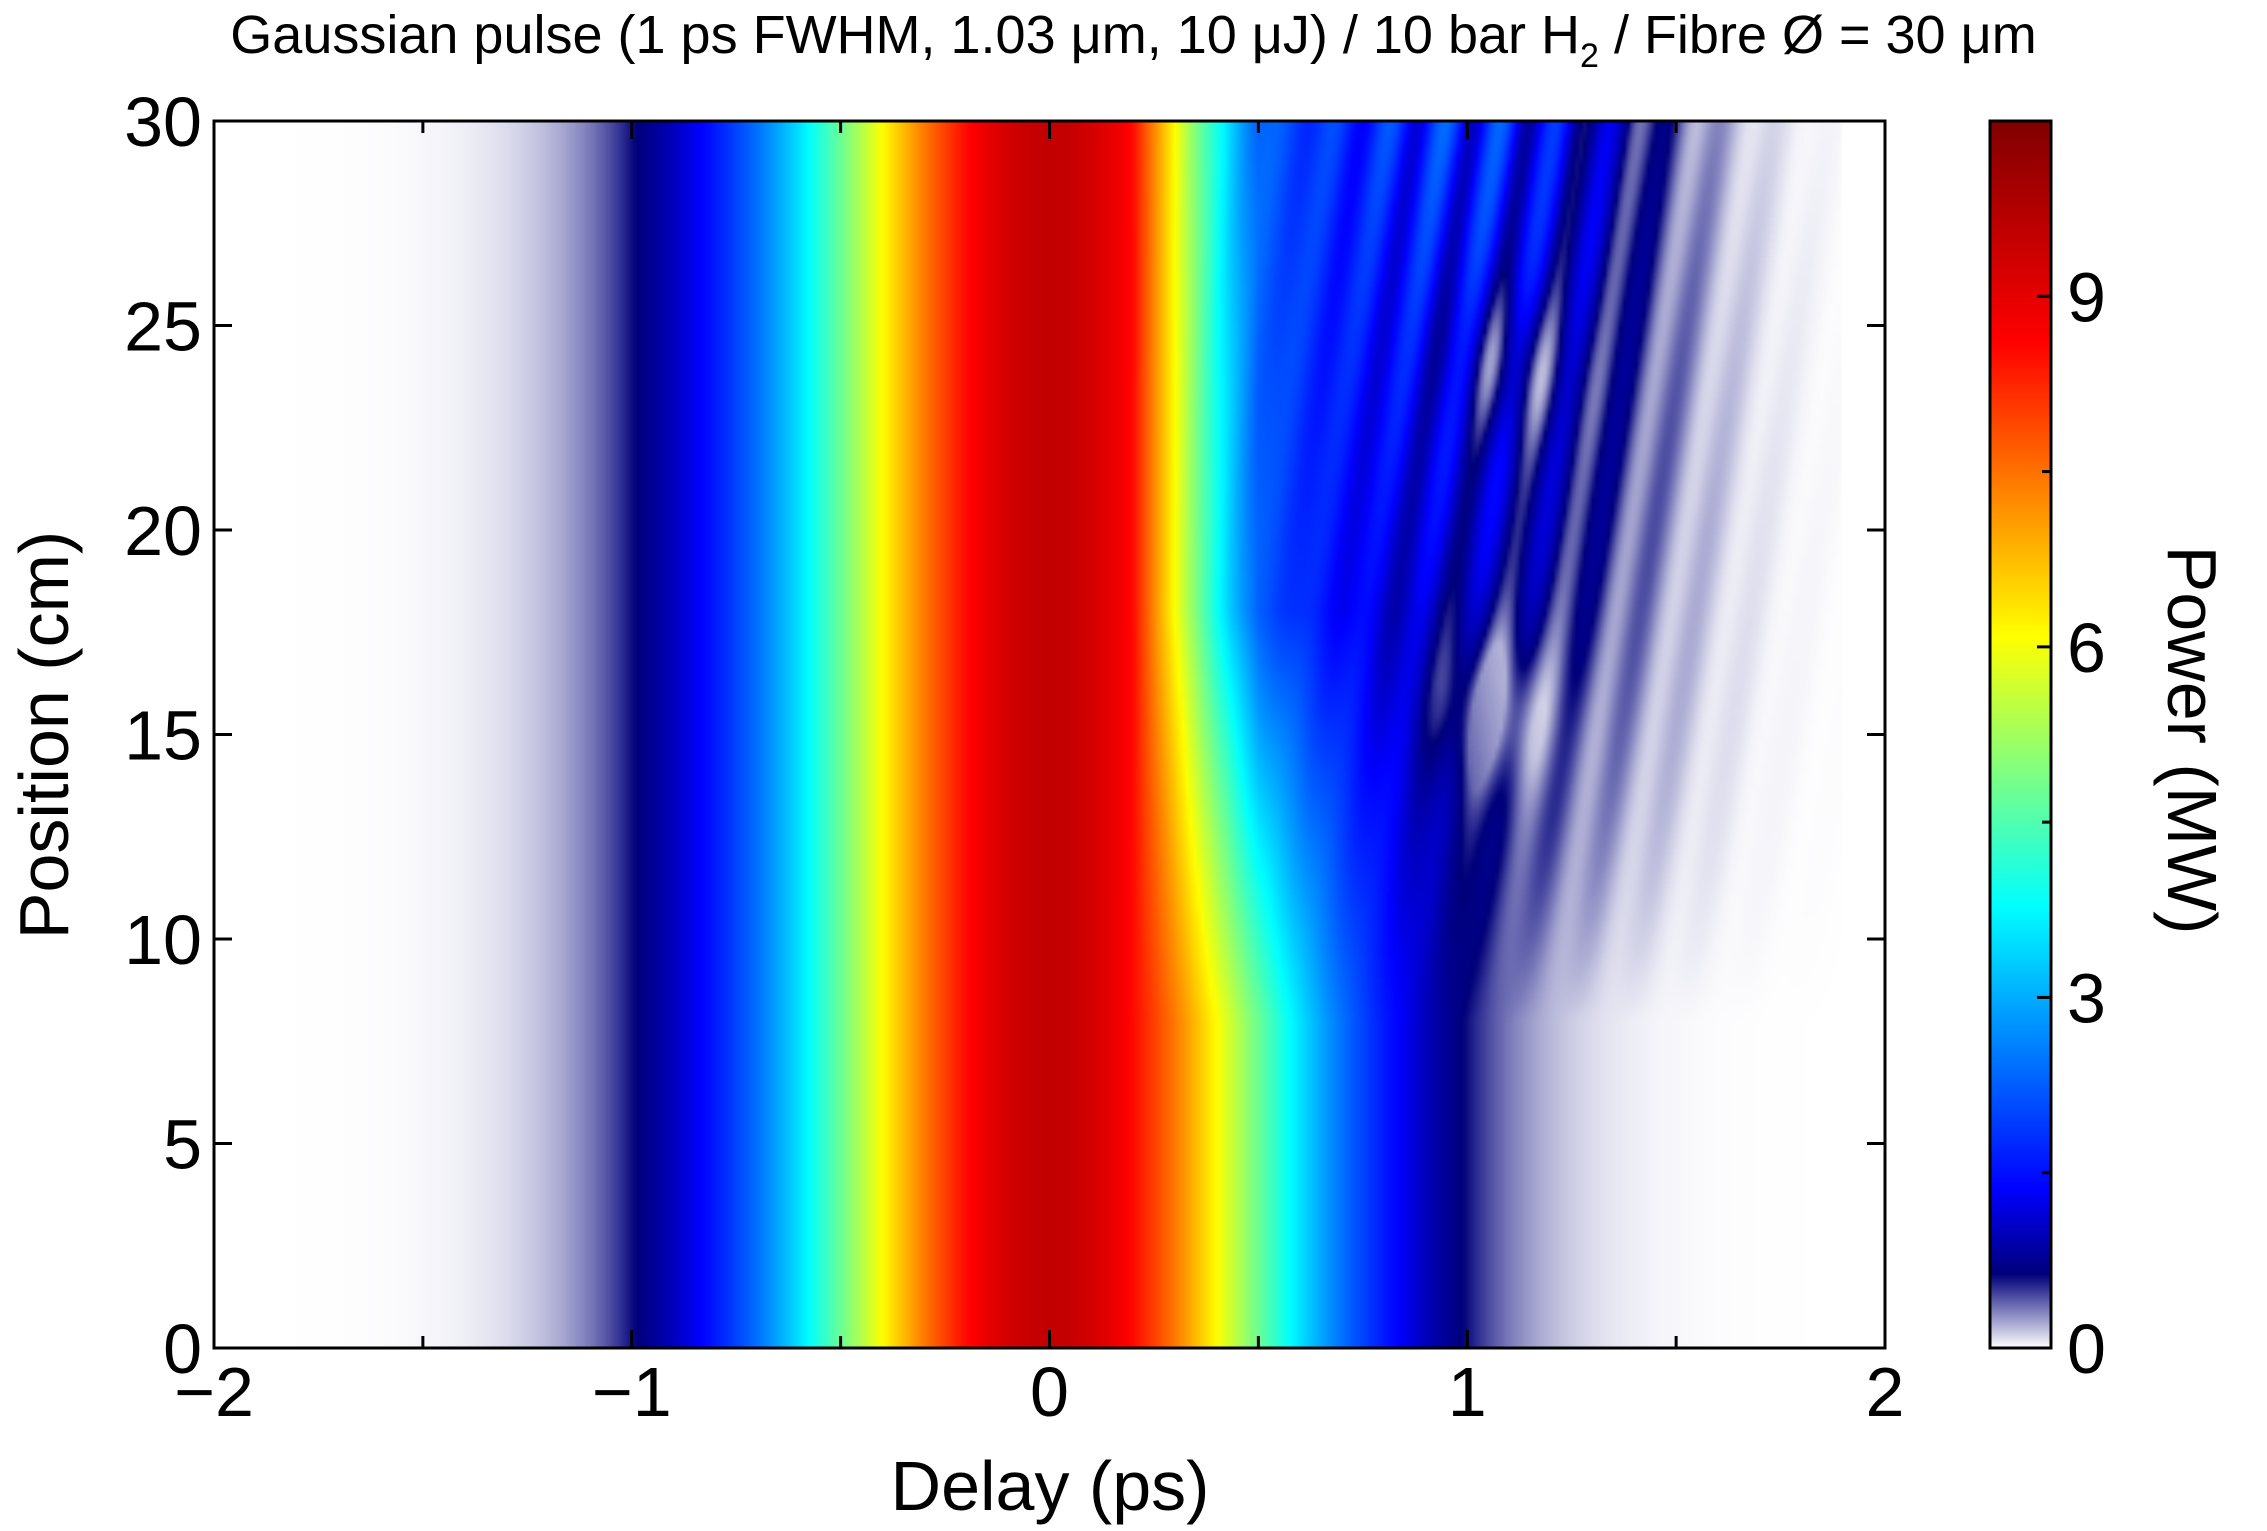  Describe the element at coordinates (1050, 1486) in the screenshot. I see `x-axis-label: Delay (ps)` at that location.